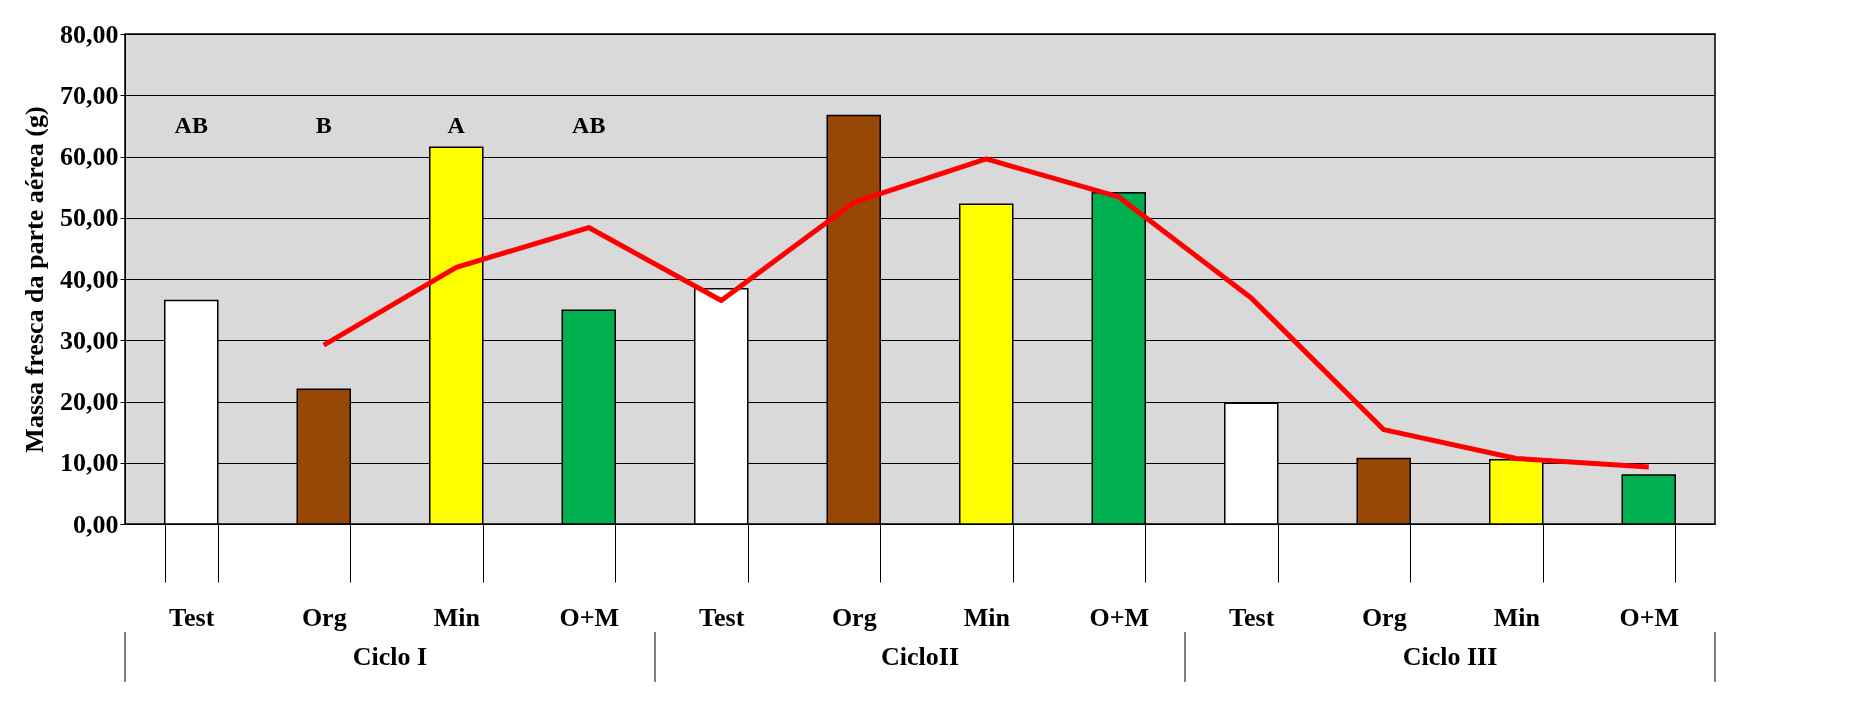 The height and width of the screenshot is (722, 1856). What do you see at coordinates (89, 95) in the screenshot?
I see `y-tick-label: 70,00` at bounding box center [89, 95].